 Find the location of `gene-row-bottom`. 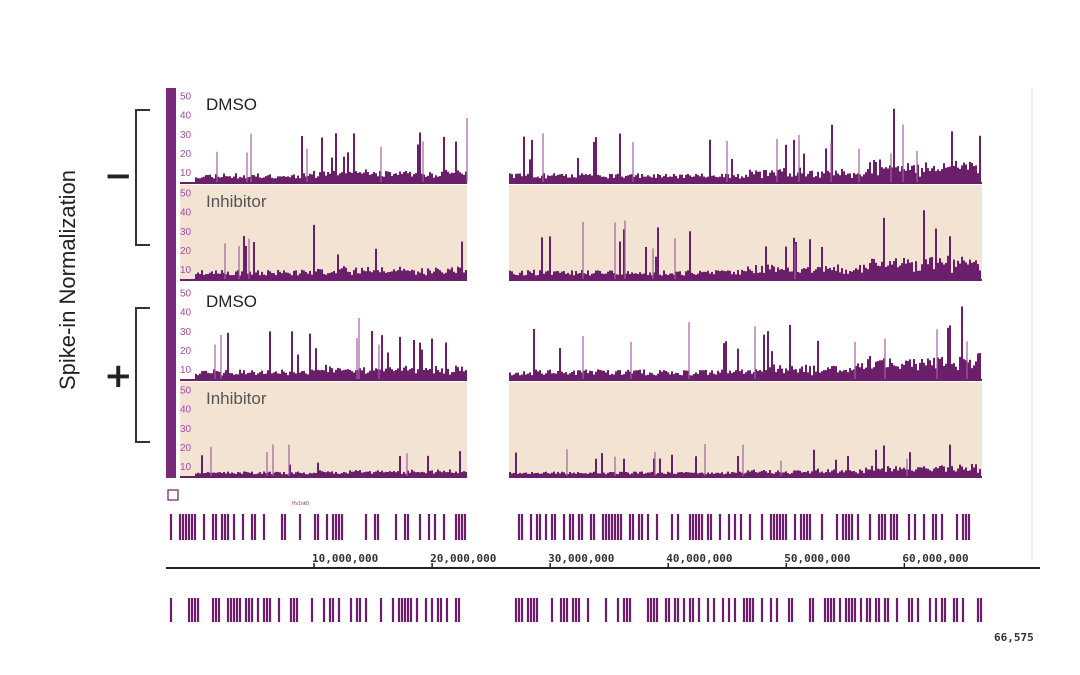

gene-row-bottom is located at coordinates (576, 610).